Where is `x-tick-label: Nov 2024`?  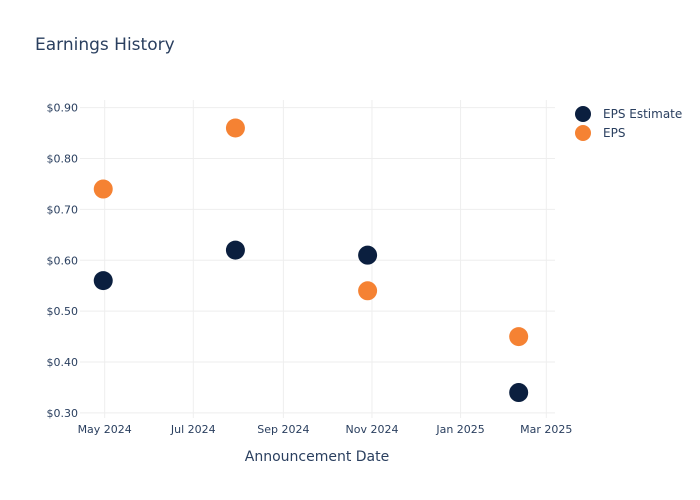 x-tick-label: Nov 2024 is located at coordinates (371, 429).